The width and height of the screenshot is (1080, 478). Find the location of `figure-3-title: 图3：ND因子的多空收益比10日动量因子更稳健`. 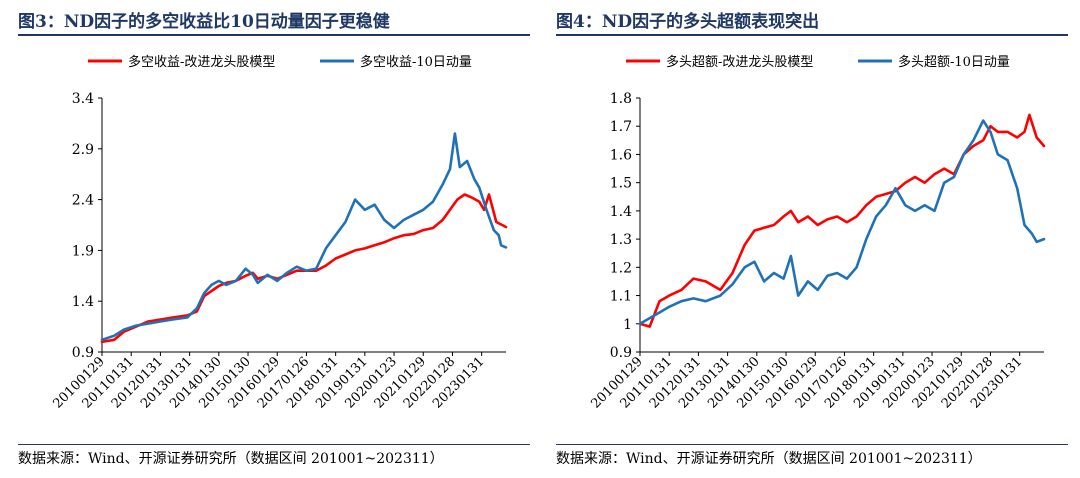

figure-3-title: 图3：ND因子的多空收益比10日动量因子更稳健 is located at coordinates (204, 22).